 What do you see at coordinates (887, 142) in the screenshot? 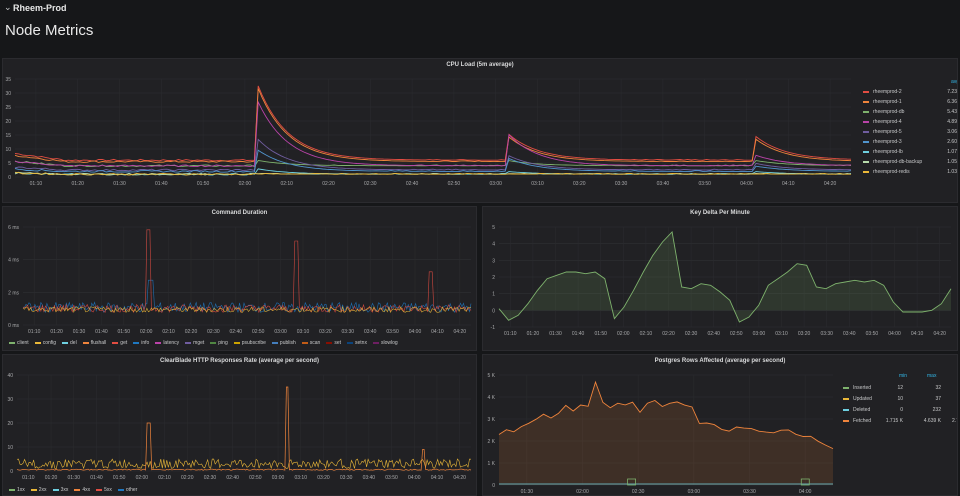
I see `legend-label: rheemprod-3` at bounding box center [887, 142].